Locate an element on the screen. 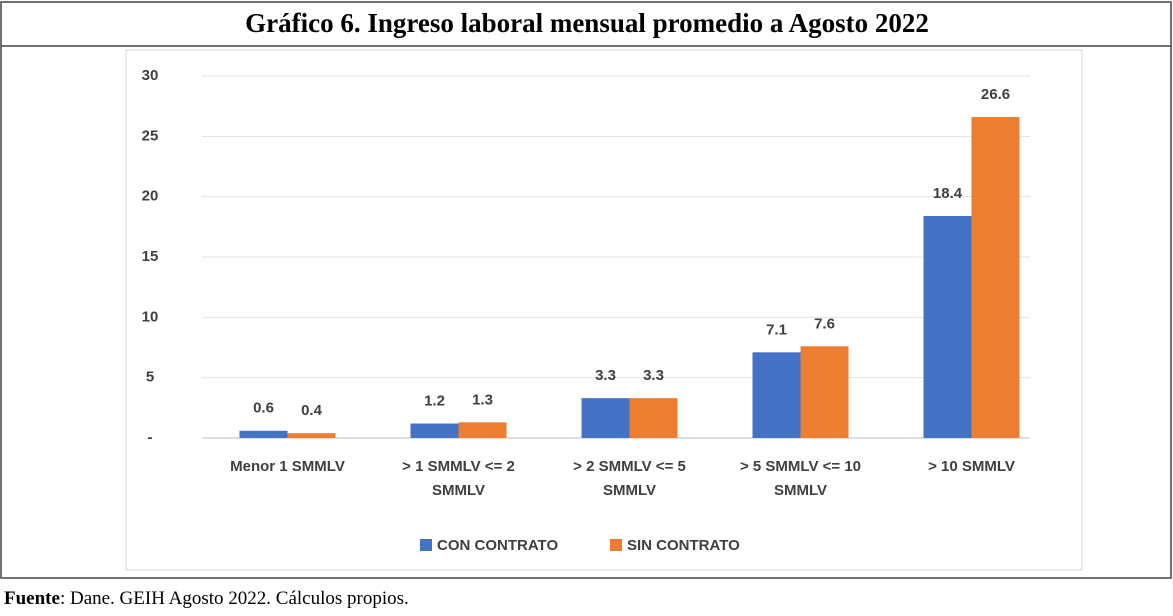 The image size is (1173, 616). legend-label: SIN CONTRATO is located at coordinates (683, 545).